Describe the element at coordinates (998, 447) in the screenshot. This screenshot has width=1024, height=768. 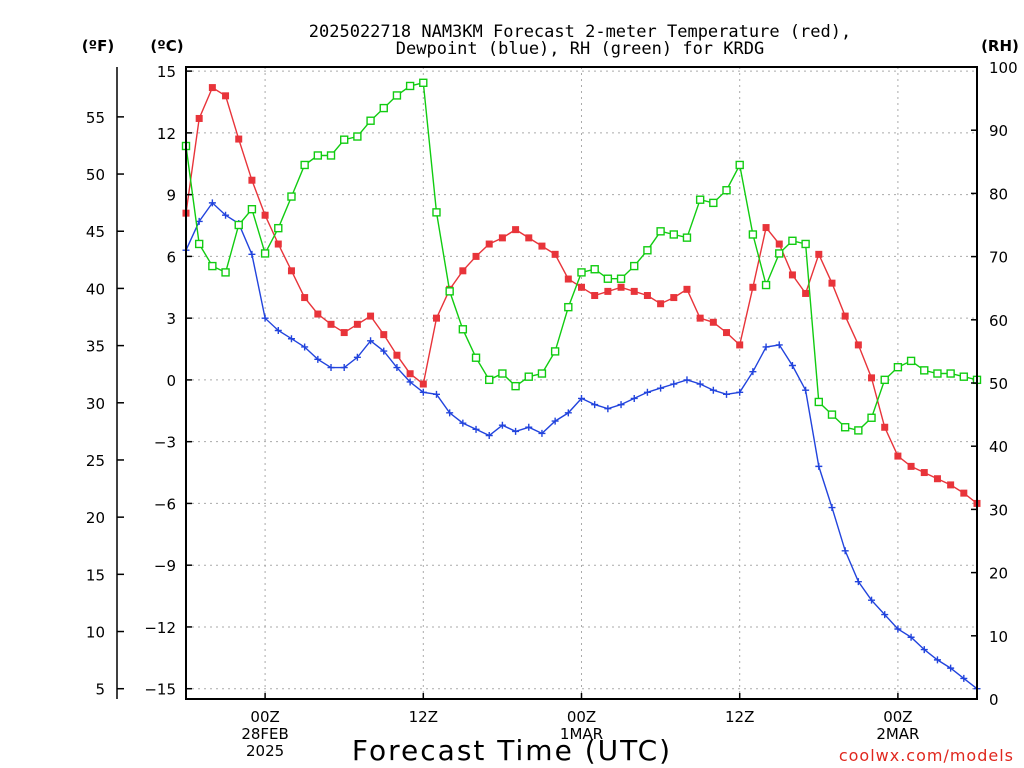
I see `rh-tick-label: 40` at that location.